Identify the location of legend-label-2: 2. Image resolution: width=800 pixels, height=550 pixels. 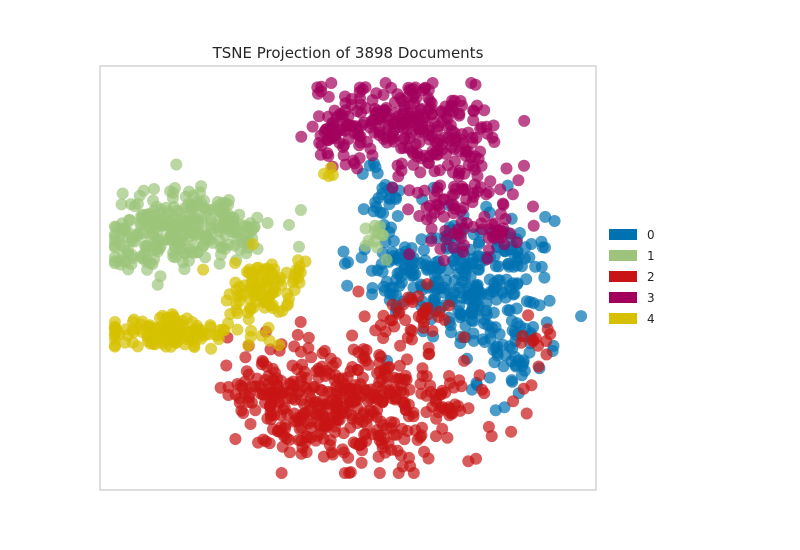
(651, 277).